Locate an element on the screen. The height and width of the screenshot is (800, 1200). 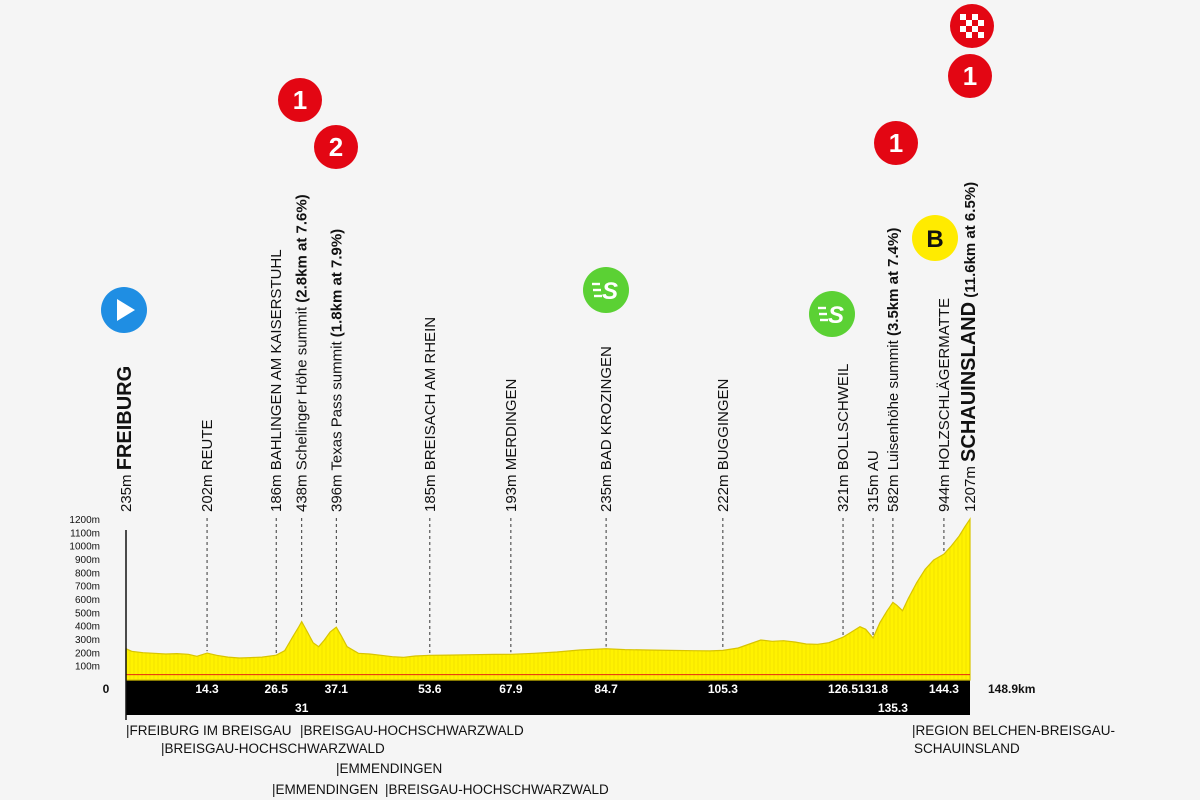
x-tick-label: 126.5 is located at coordinates (843, 689).